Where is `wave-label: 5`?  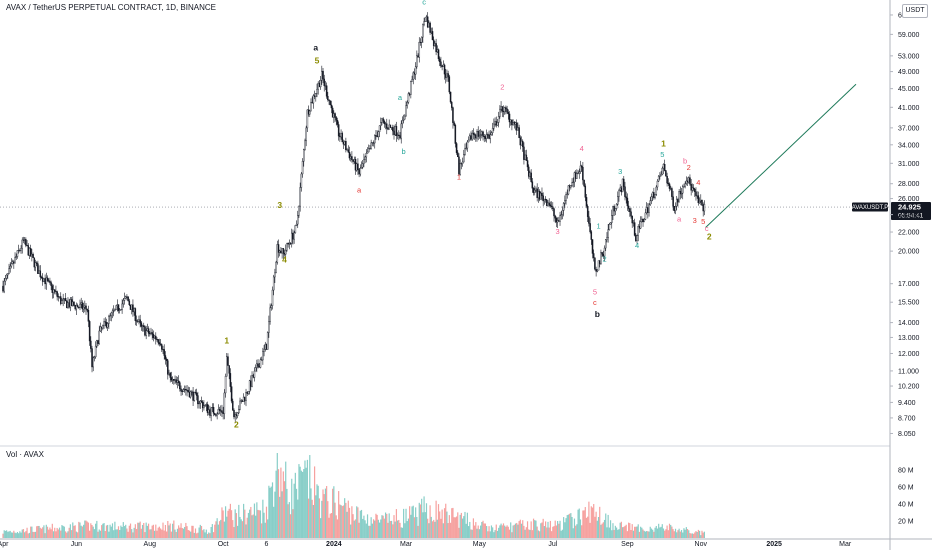 wave-label: 5 is located at coordinates (595, 292).